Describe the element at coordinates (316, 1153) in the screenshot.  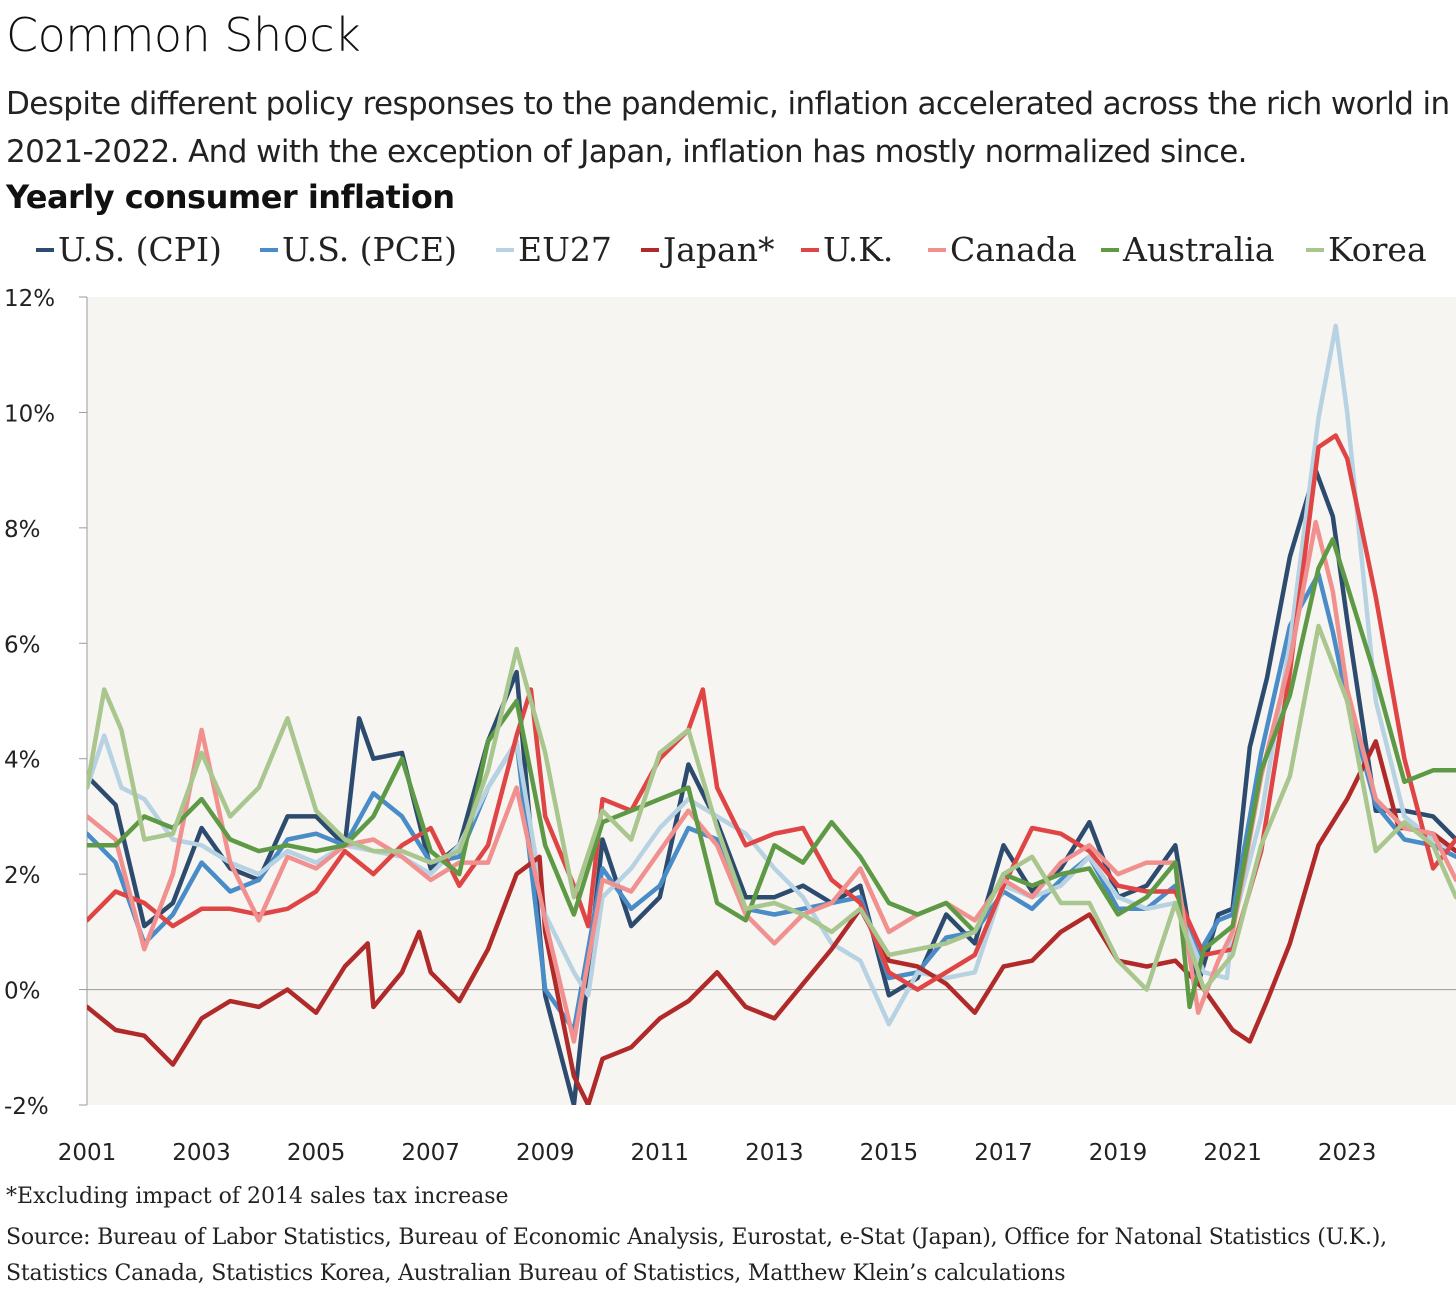
I see `x-tick-label: 2005` at that location.